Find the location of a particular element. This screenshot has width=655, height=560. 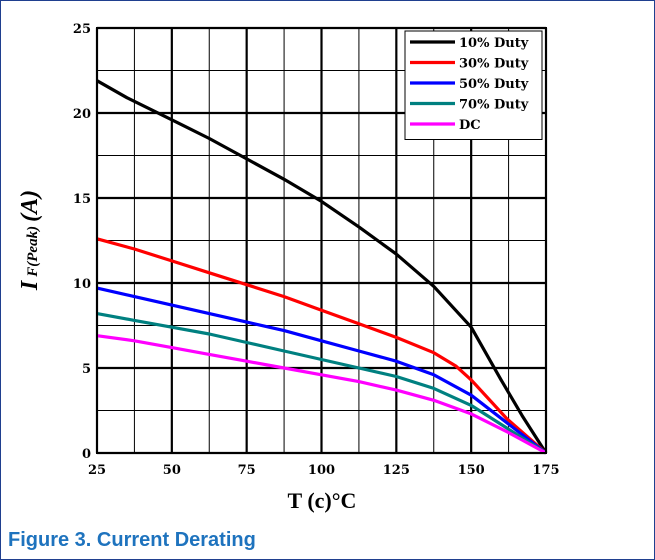

x-axis-label: T (c)°C is located at coordinates (322, 500).